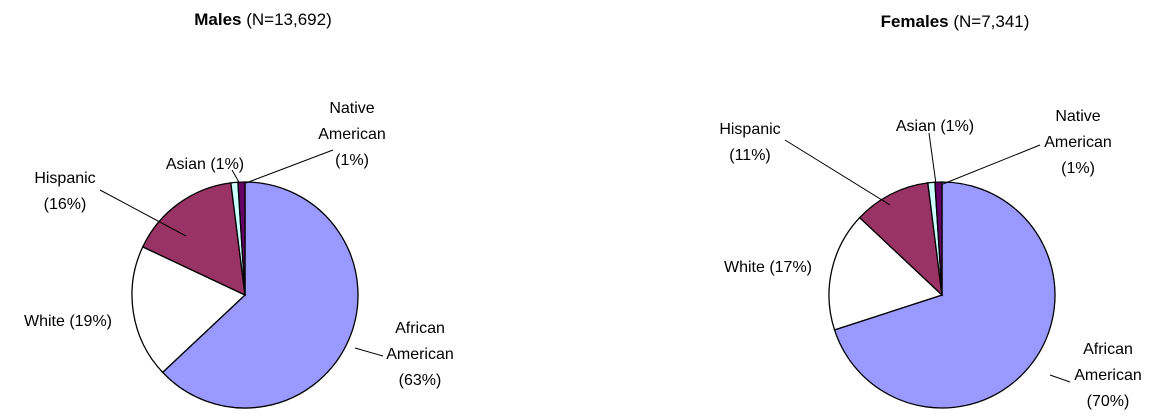  I want to click on slice-label: Hispanic (11%), so click(750, 143).